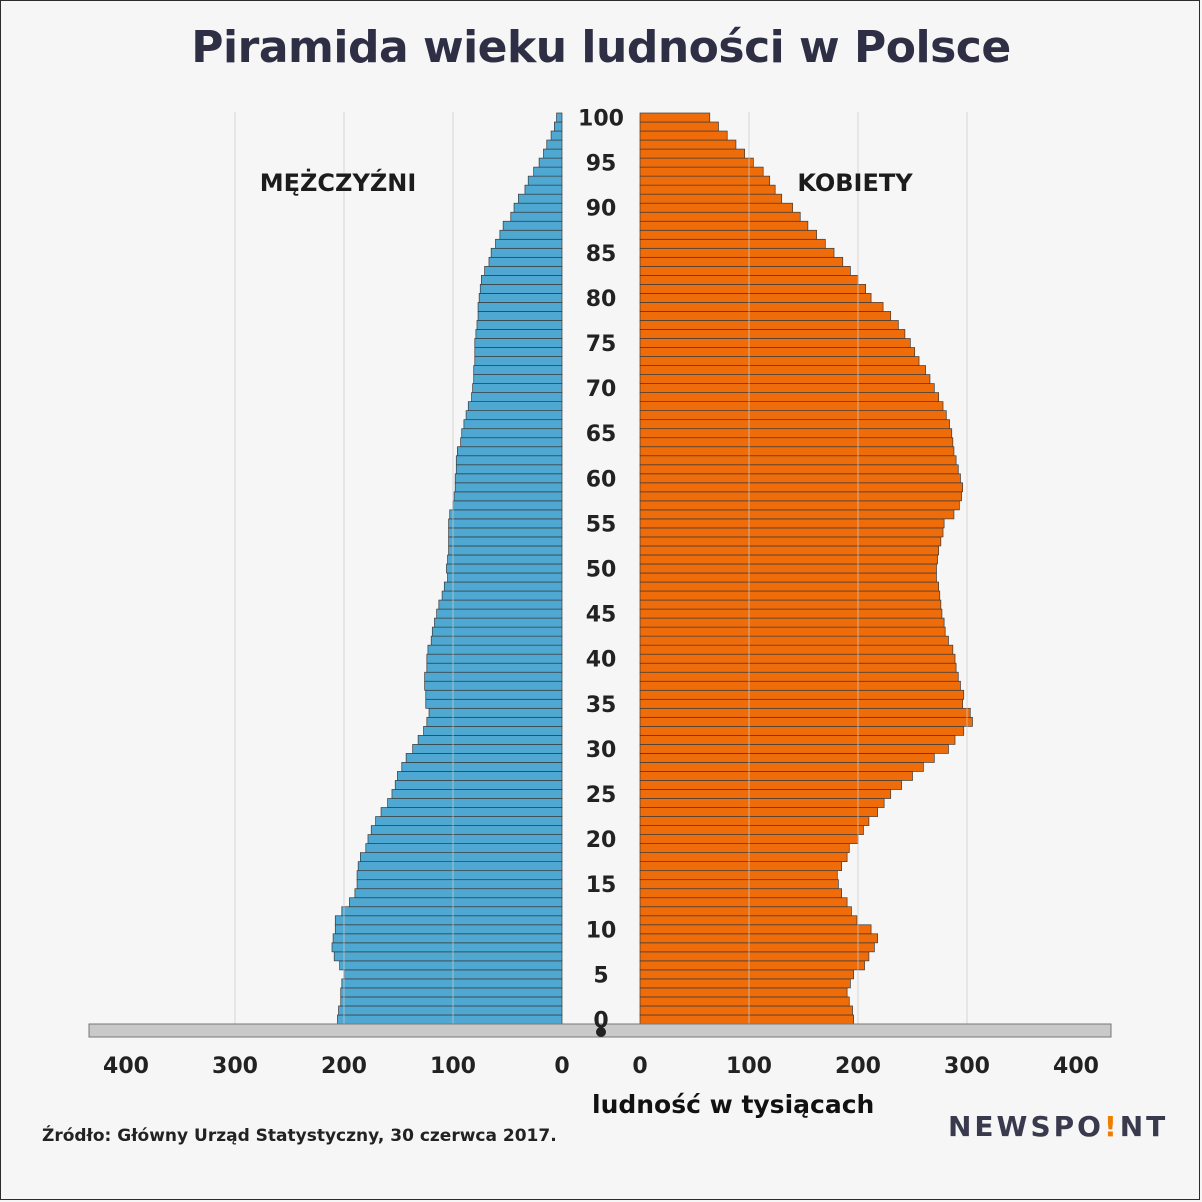 The width and height of the screenshot is (1202, 1202). I want to click on x-axis-label: ludność w tysiącach, so click(733, 1104).